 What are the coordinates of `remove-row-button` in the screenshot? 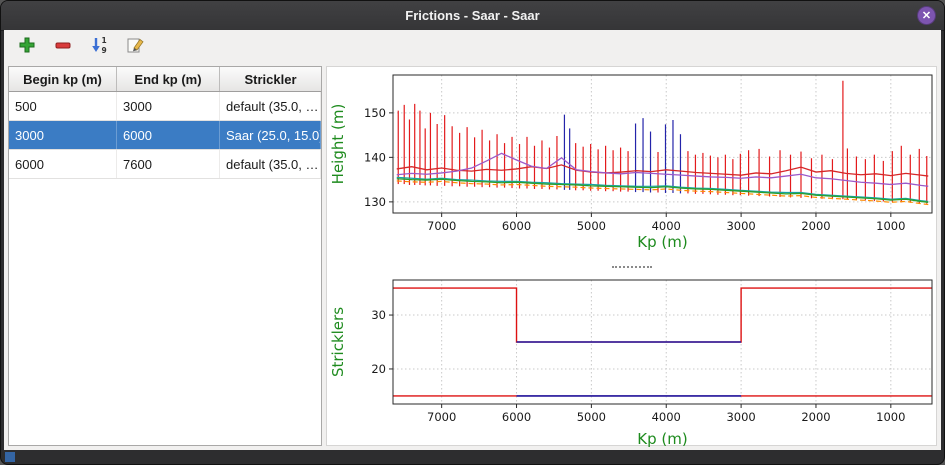 It's located at (63, 47).